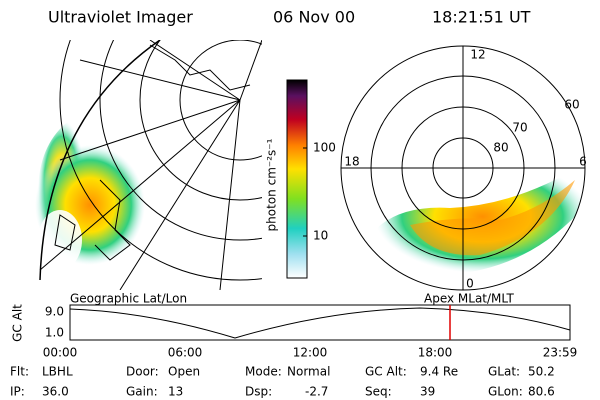 The height and width of the screenshot is (400, 600). I want to click on strip-x-tick: 12:00, so click(310, 353).